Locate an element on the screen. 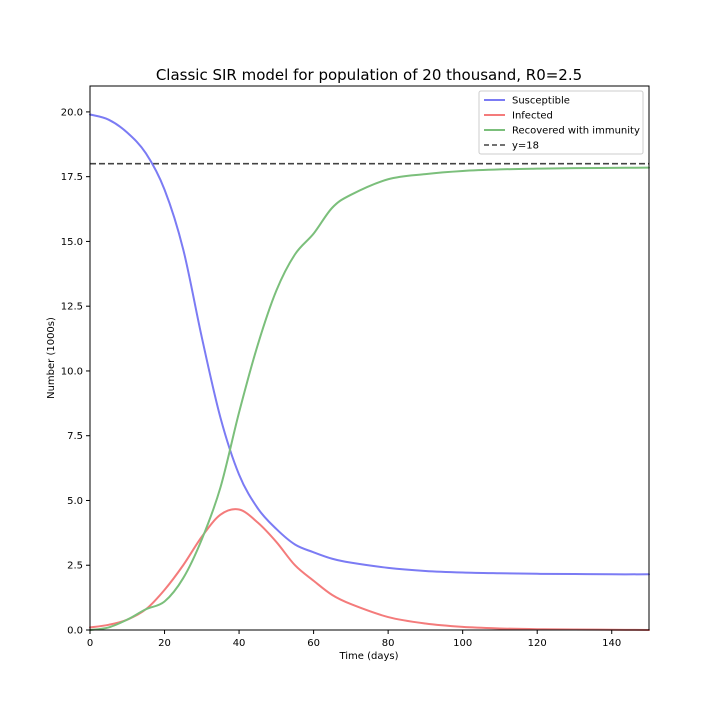  x-axis-ticks: 0 20 40 60 80 100 120 140 is located at coordinates (354, 639).